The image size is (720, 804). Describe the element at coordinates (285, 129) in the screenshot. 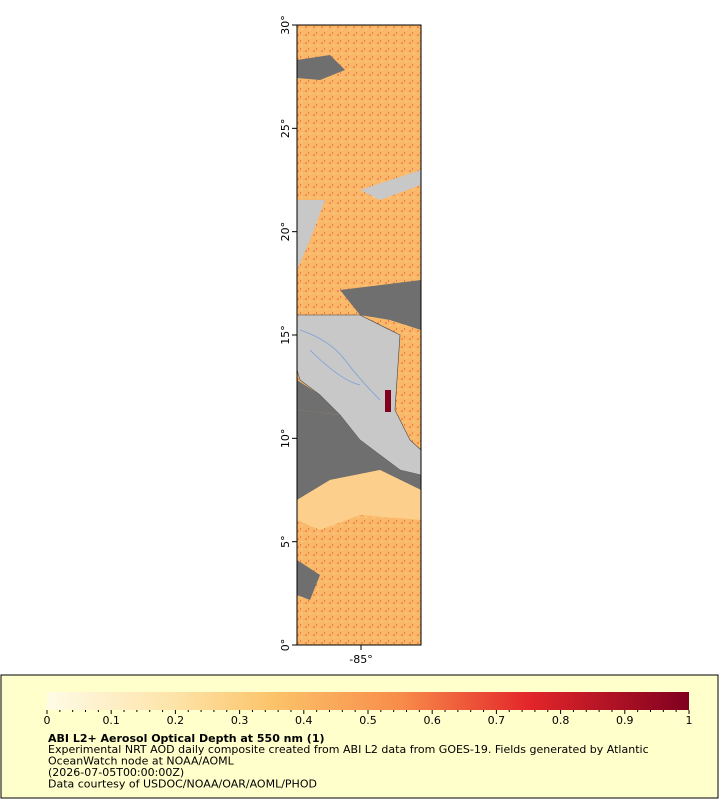

I see `lat-tick-label: 25°` at that location.